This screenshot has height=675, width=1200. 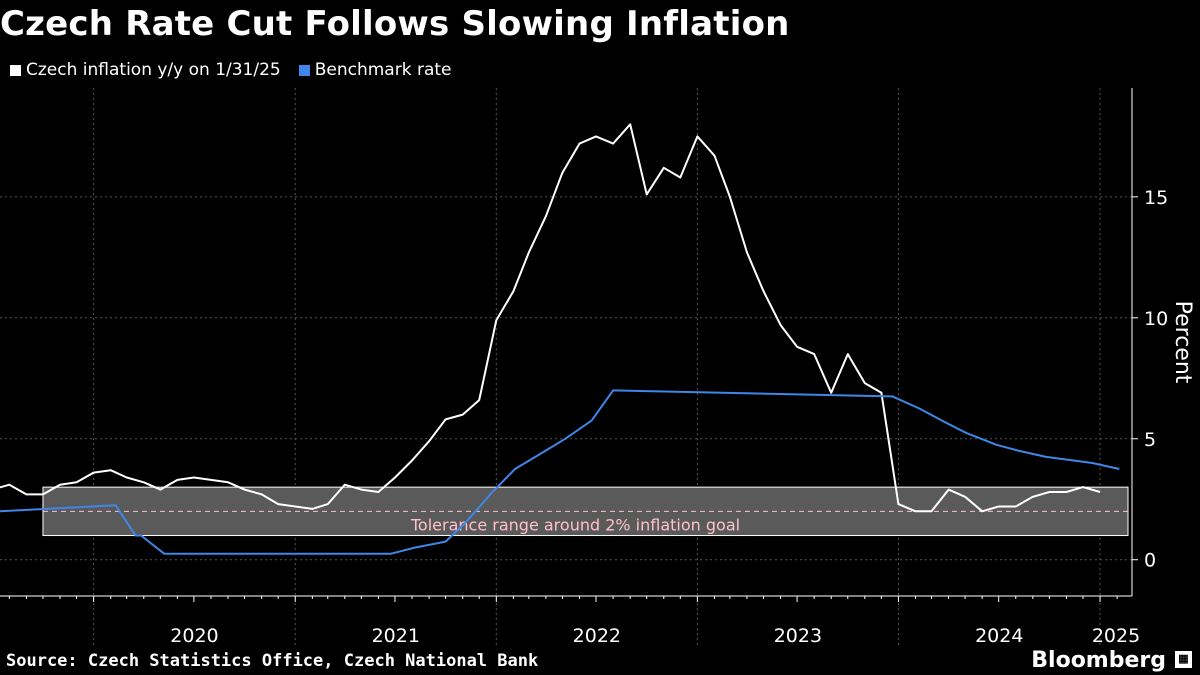 I want to click on x-tick-label: 2020, so click(x=194, y=636).